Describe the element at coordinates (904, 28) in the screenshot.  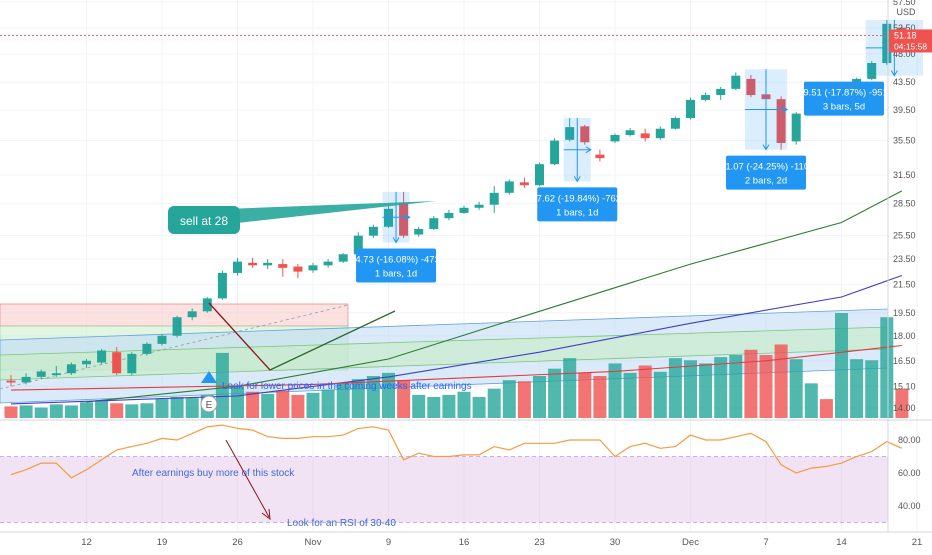
I see `price-tick-label: 52.50` at that location.